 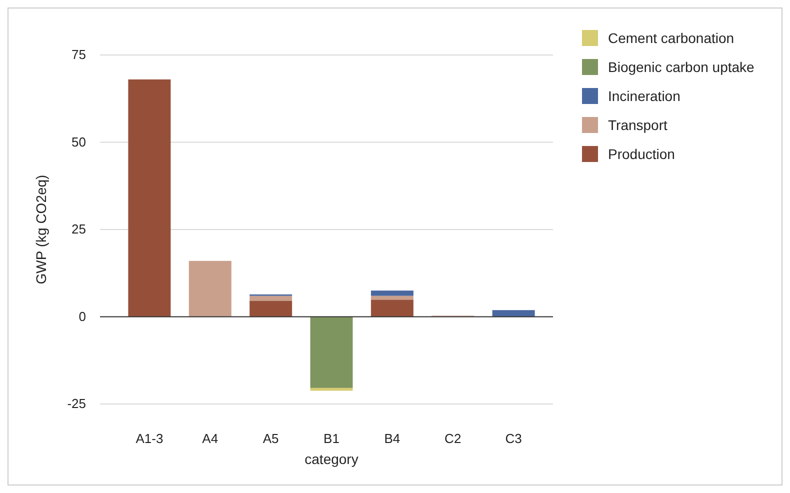 What do you see at coordinates (210, 438) in the screenshot?
I see `x-tick-label: A4` at bounding box center [210, 438].